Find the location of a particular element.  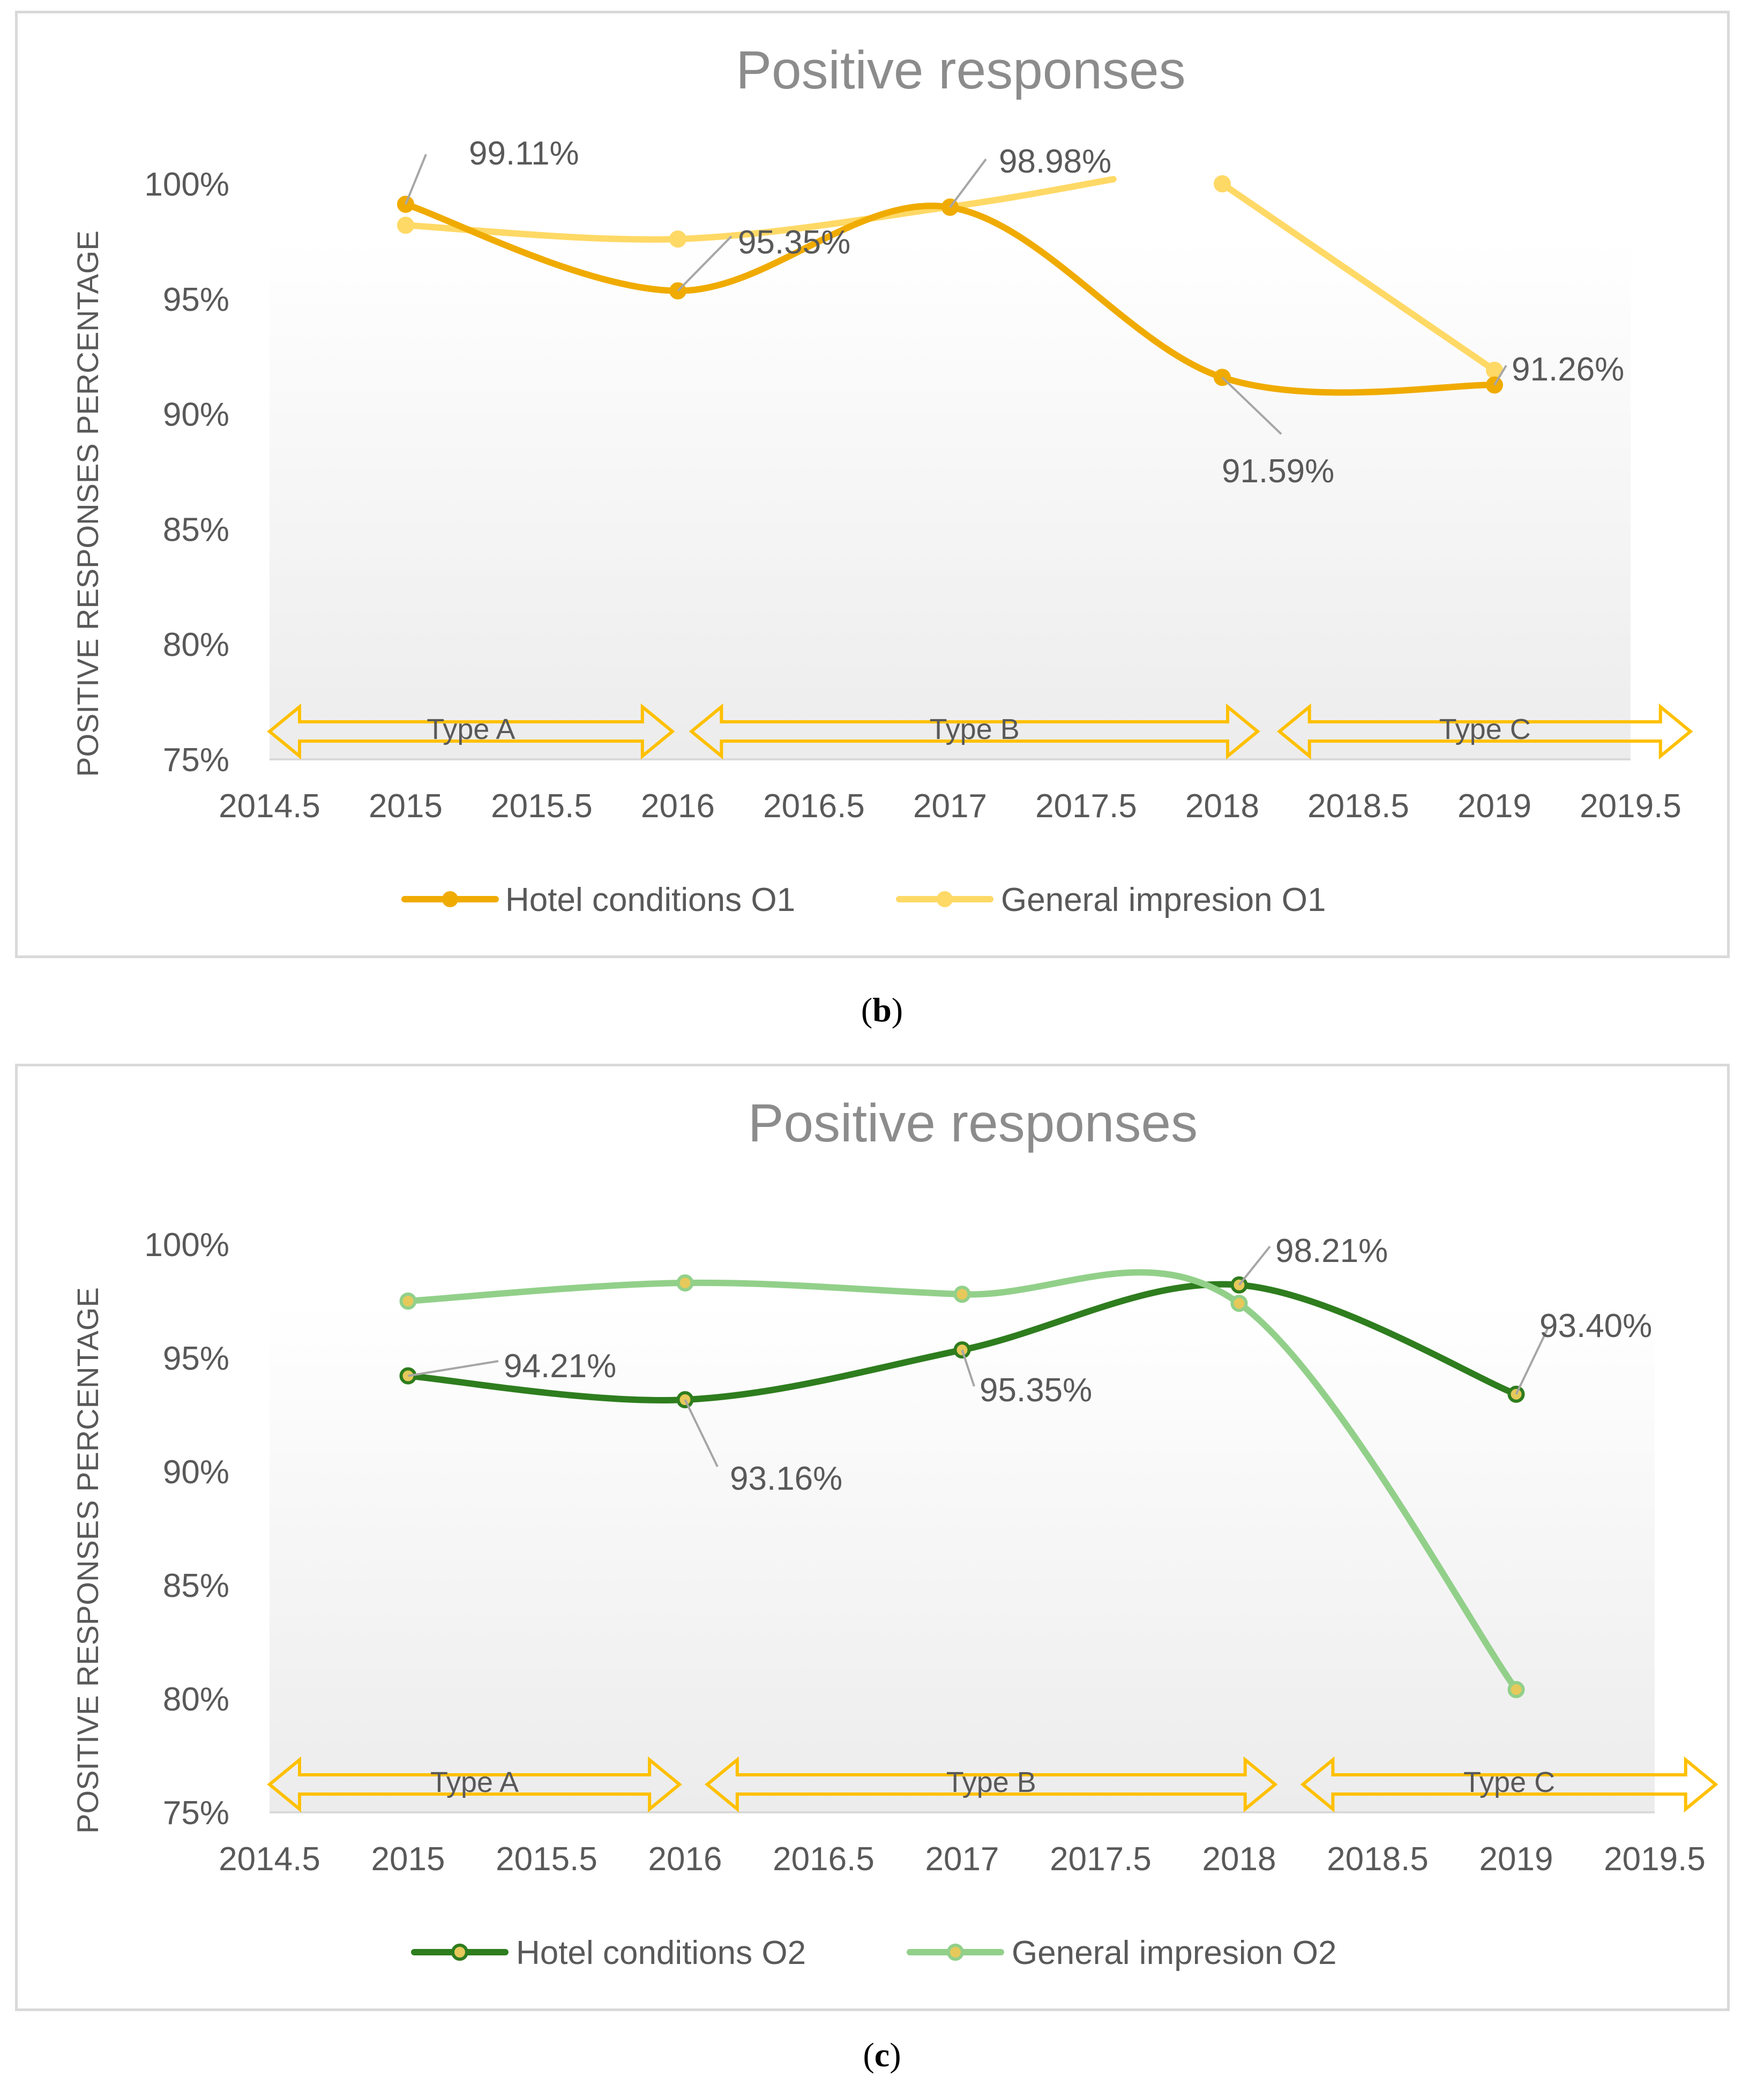

caption-c-letter: c is located at coordinates (882, 2055).